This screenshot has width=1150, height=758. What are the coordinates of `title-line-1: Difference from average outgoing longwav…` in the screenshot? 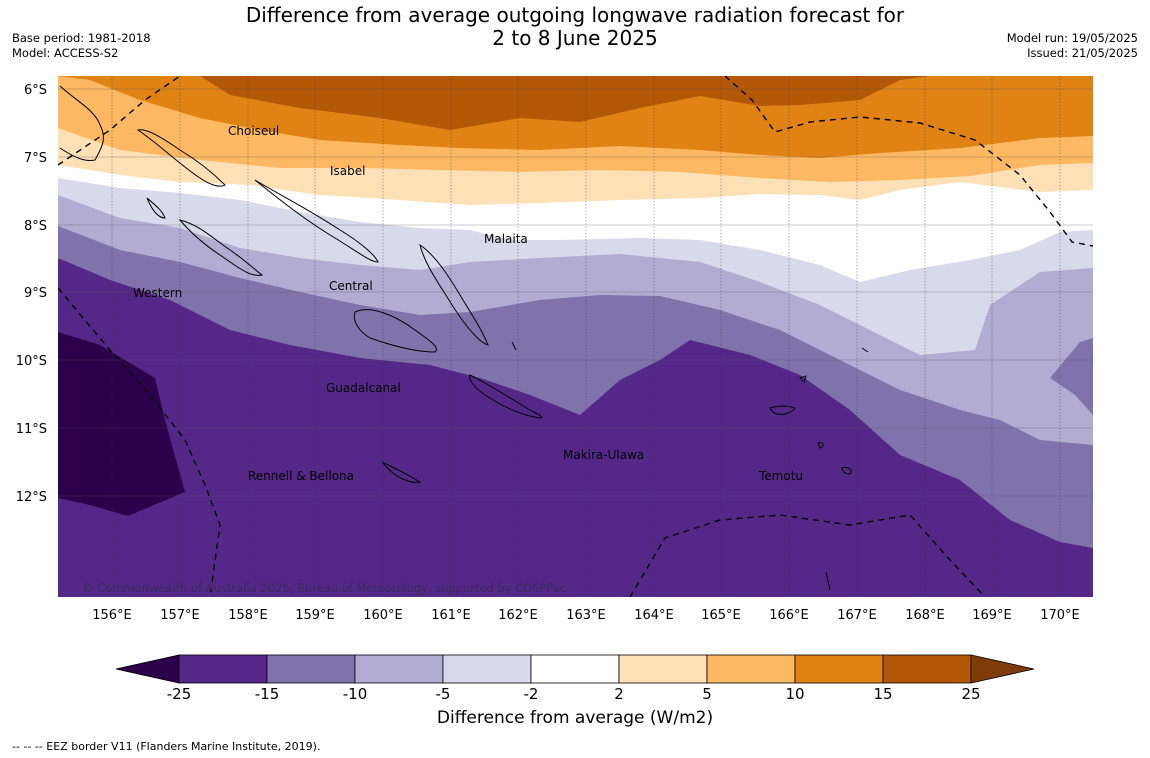 It's located at (575, 15).